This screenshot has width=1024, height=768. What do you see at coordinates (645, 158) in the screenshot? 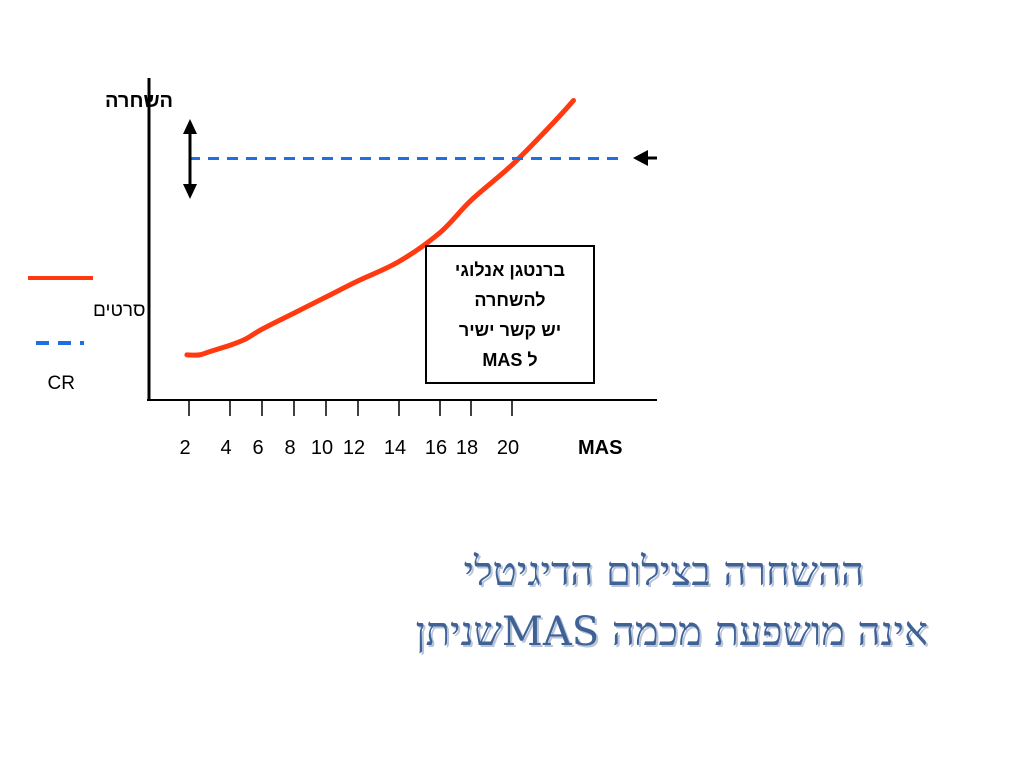
I see `left-arrow-icon` at bounding box center [645, 158].